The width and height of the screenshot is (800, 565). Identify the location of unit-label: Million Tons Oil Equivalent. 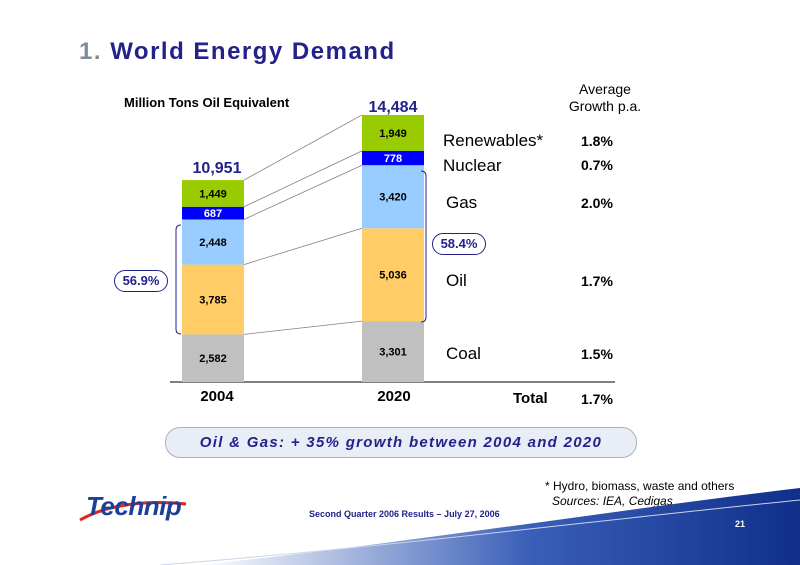
(207, 102).